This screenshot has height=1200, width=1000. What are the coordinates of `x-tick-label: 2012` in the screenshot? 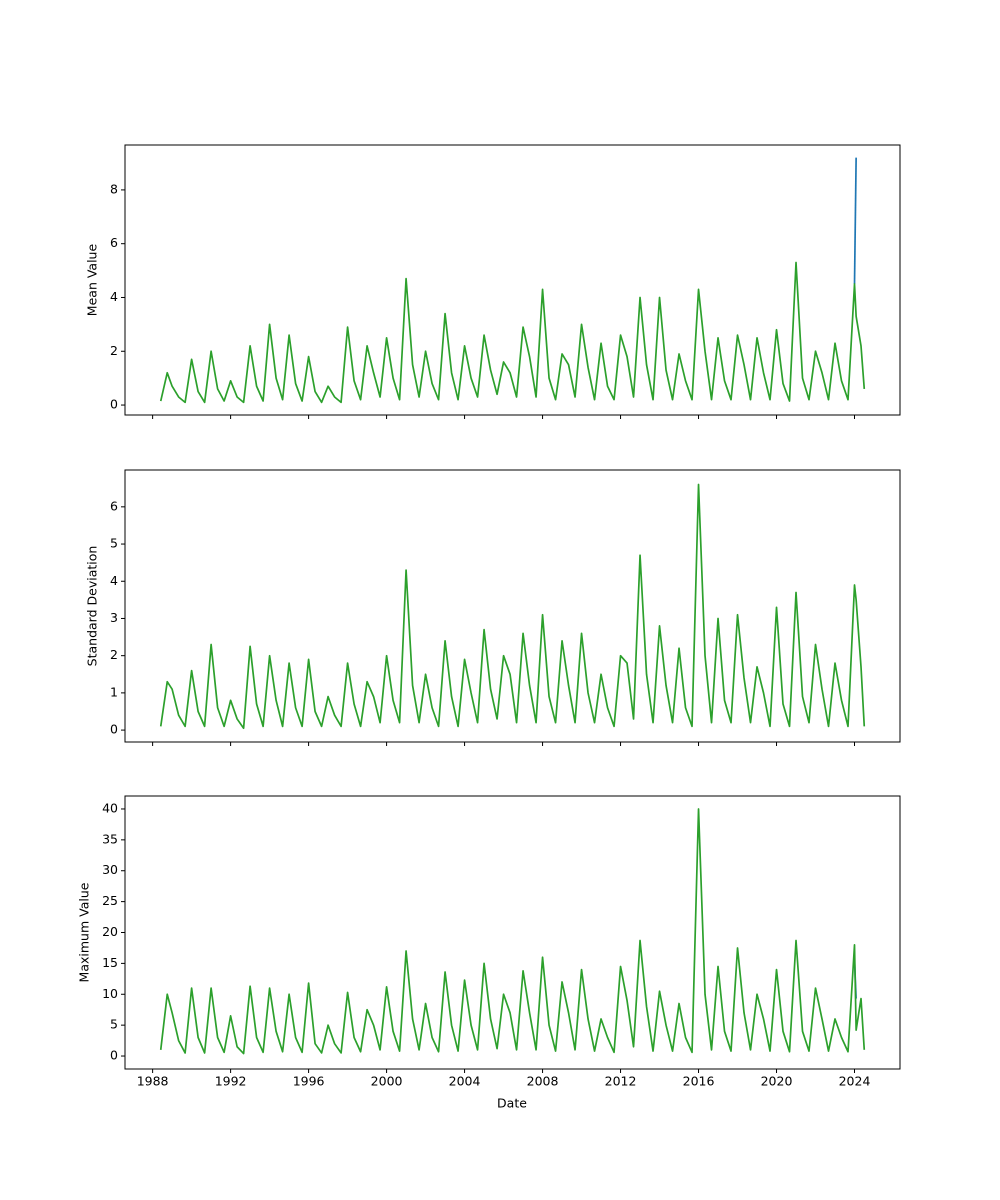 It's located at (621, 1081).